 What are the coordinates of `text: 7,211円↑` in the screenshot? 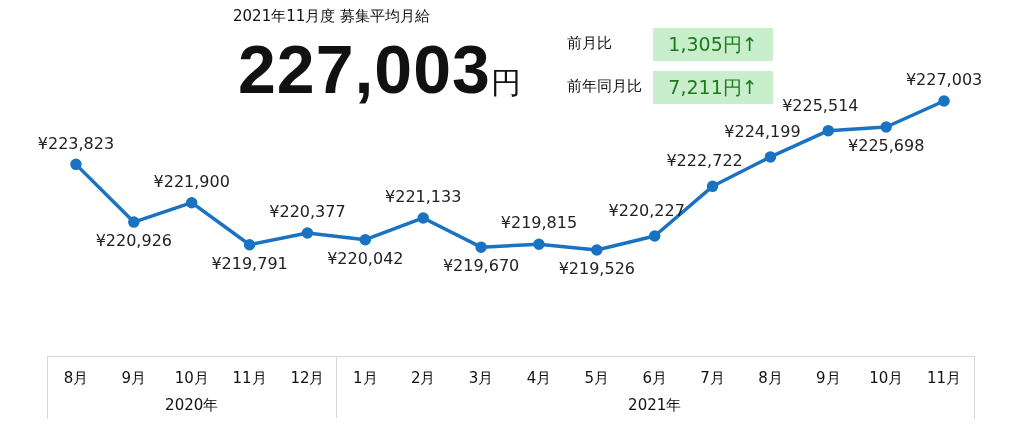 It's located at (713, 87).